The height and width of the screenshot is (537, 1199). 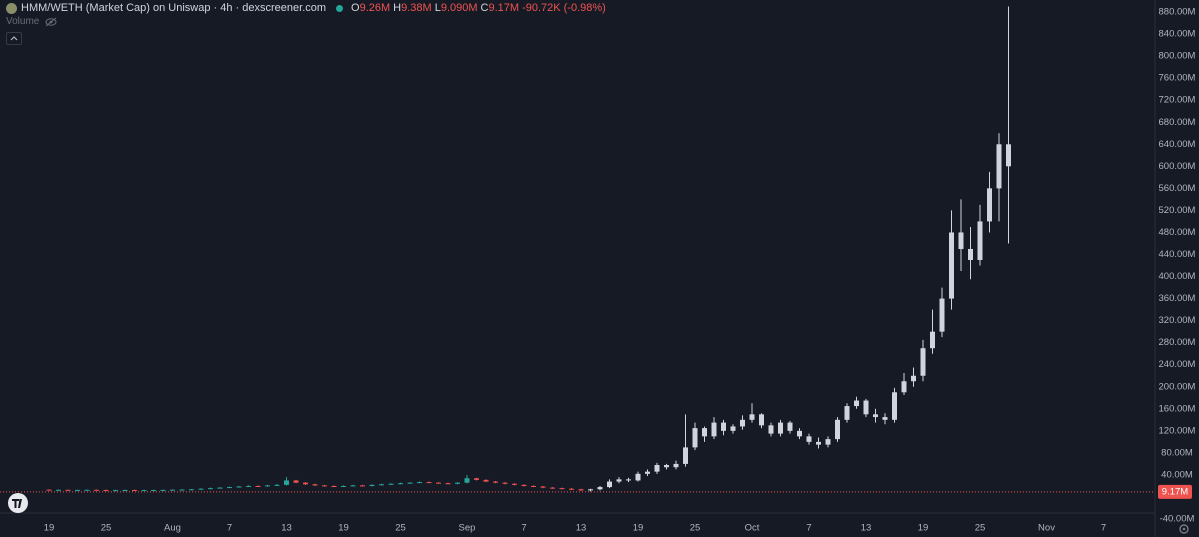 I want to click on y-tick-label: 840.00M, so click(x=1177, y=34).